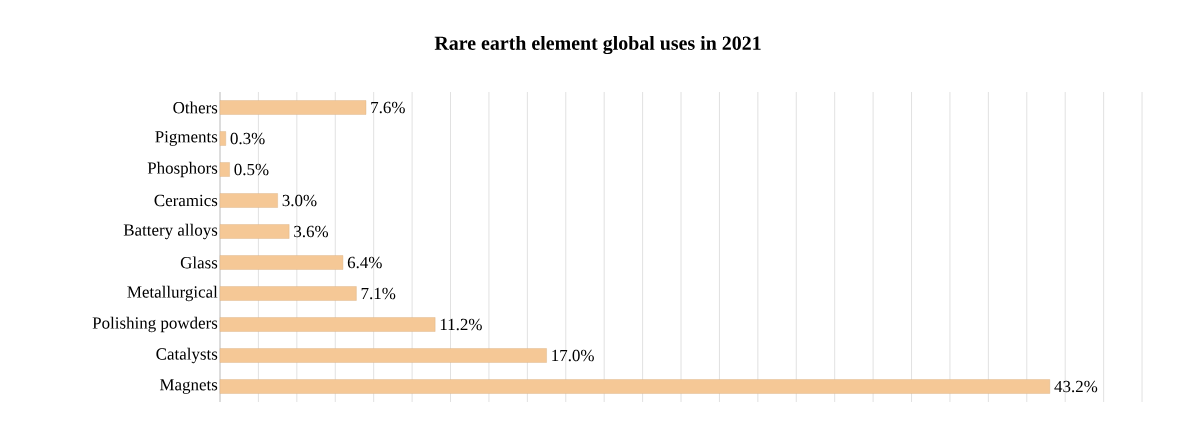 This screenshot has height=422, width=1196. What do you see at coordinates (364, 262) in the screenshot?
I see `data-label: 6.4%` at bounding box center [364, 262].